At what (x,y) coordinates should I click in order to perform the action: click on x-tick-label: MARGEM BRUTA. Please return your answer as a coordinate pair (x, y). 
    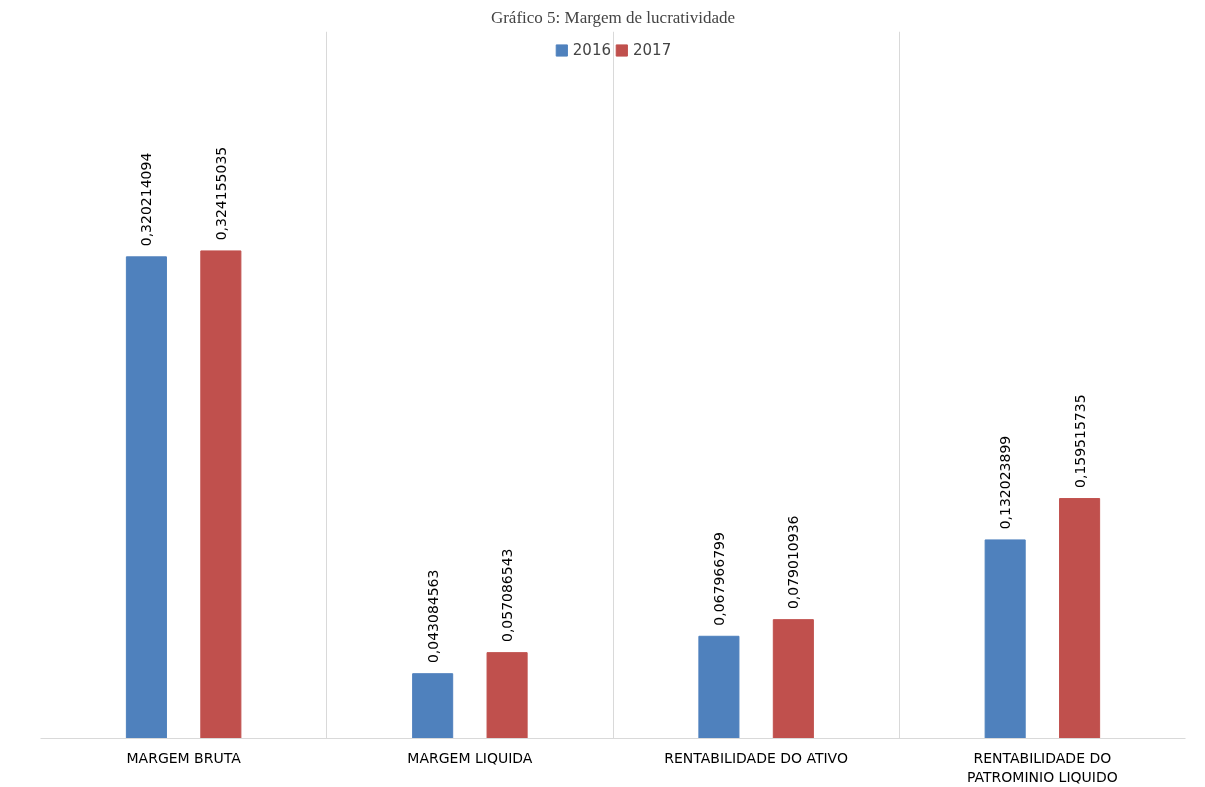
    Looking at the image, I should click on (184, 757).